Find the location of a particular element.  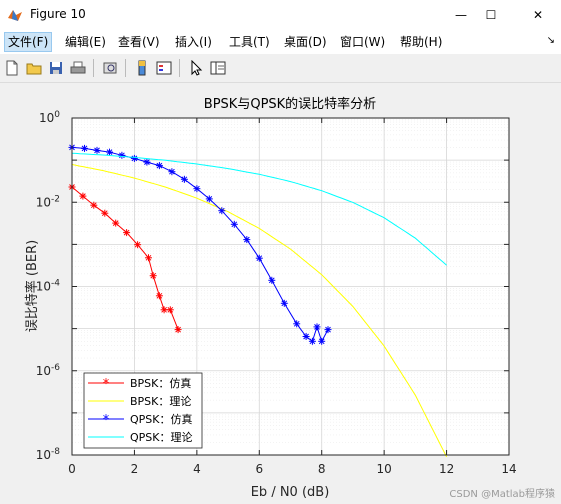

x-tick-label: 6 is located at coordinates (259, 469).